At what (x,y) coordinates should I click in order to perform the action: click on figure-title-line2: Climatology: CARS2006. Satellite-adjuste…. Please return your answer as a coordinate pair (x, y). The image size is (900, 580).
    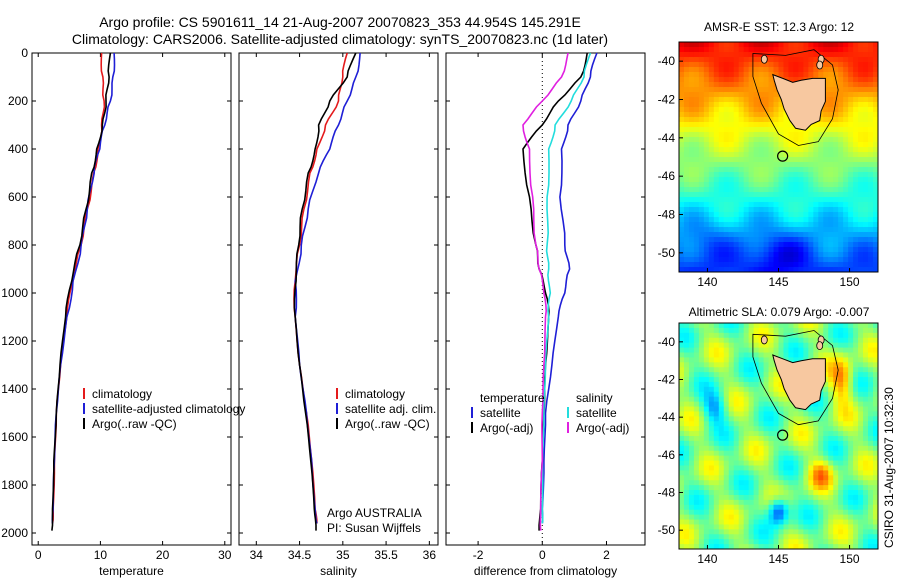
    Looking at the image, I should click on (340, 39).